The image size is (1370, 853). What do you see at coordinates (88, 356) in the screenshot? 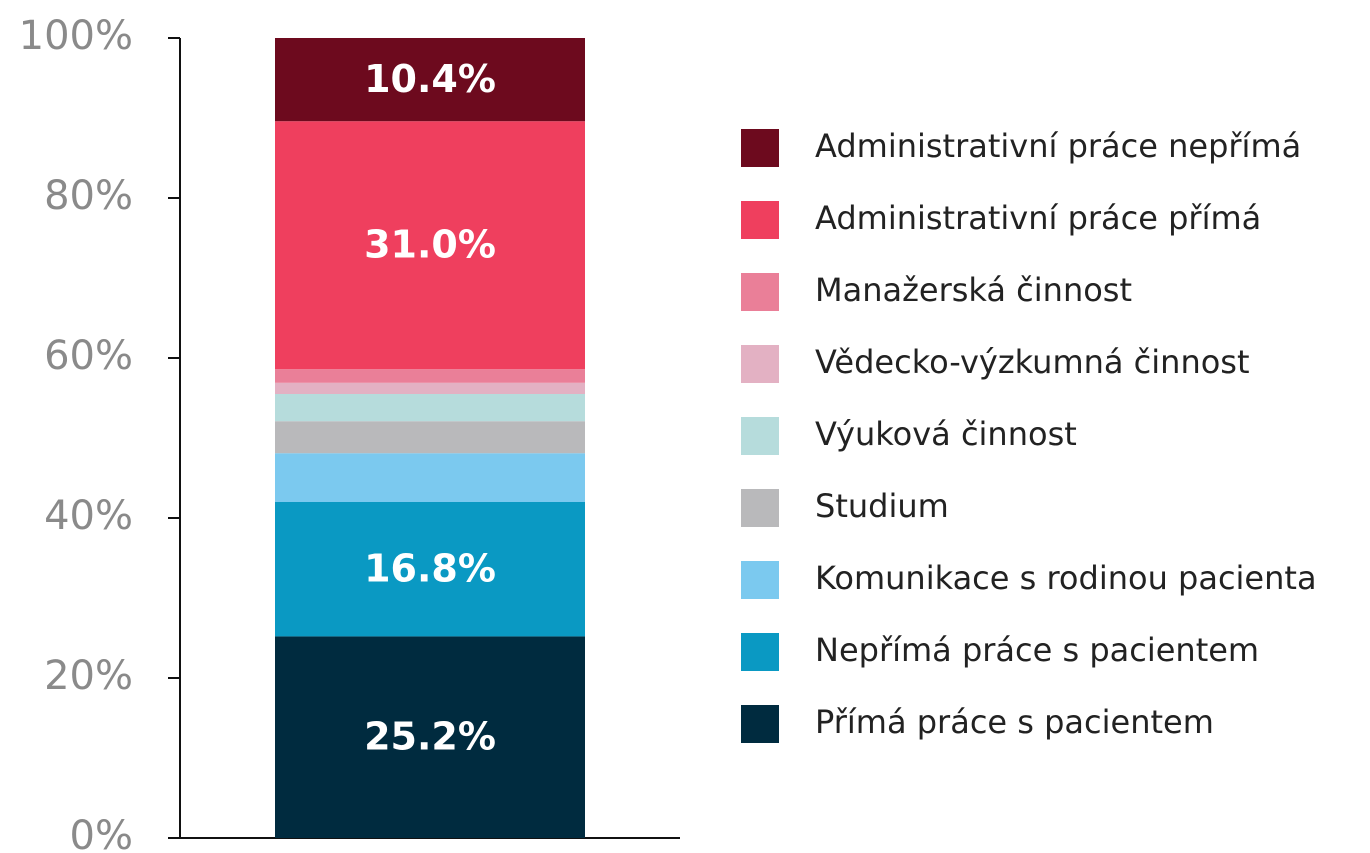
I see `y-tick-label: 60%` at bounding box center [88, 356].